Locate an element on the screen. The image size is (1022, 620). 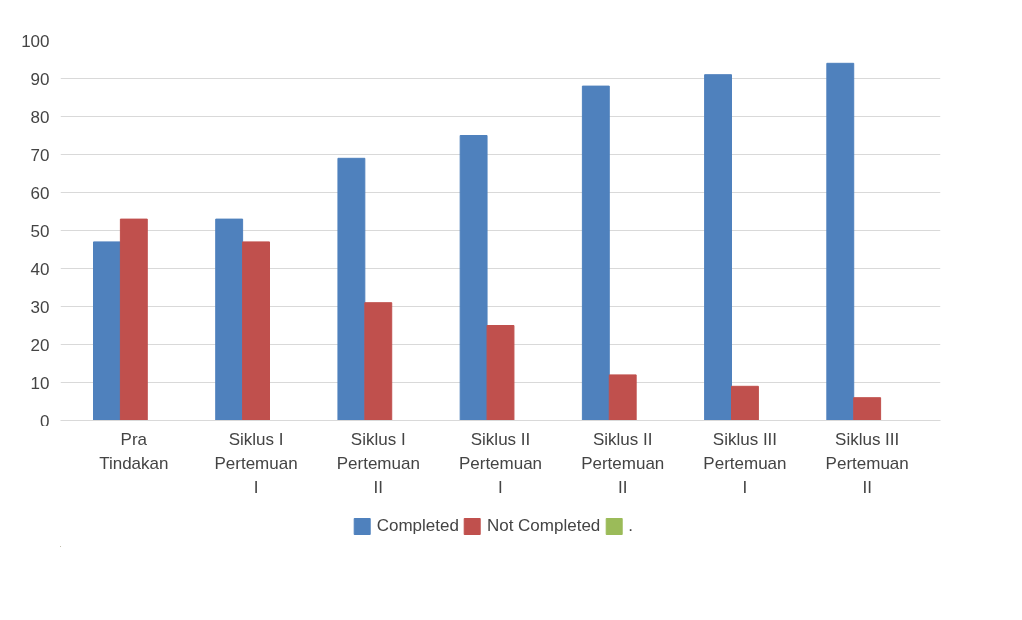
legend-label: . is located at coordinates (631, 526).